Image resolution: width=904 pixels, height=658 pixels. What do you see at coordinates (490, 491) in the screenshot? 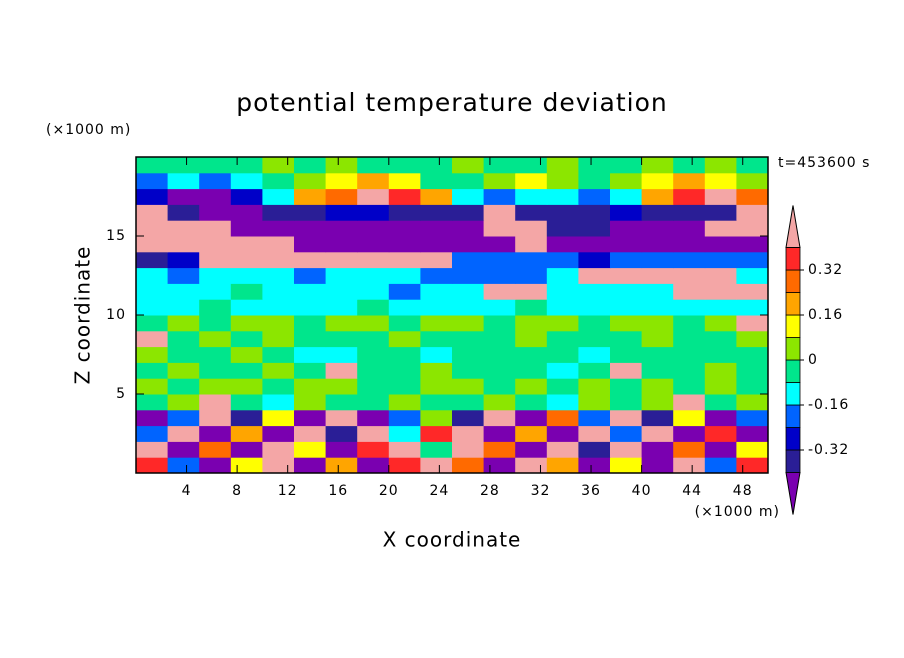
I see `x-tick-label: 28` at bounding box center [490, 491].